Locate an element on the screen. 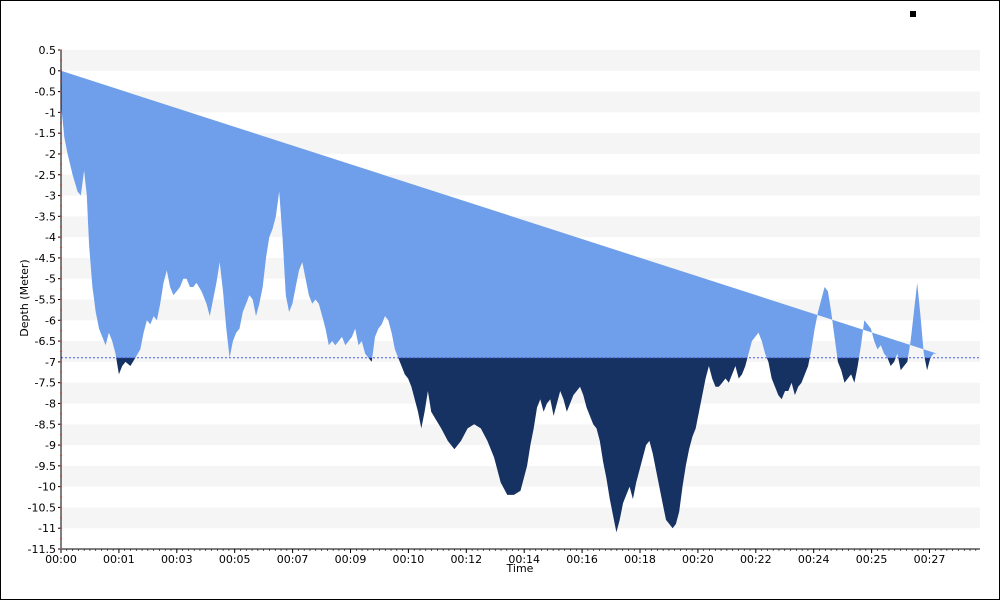 This screenshot has height=600, width=1000. x-tick-label: 00:22 is located at coordinates (756, 559).